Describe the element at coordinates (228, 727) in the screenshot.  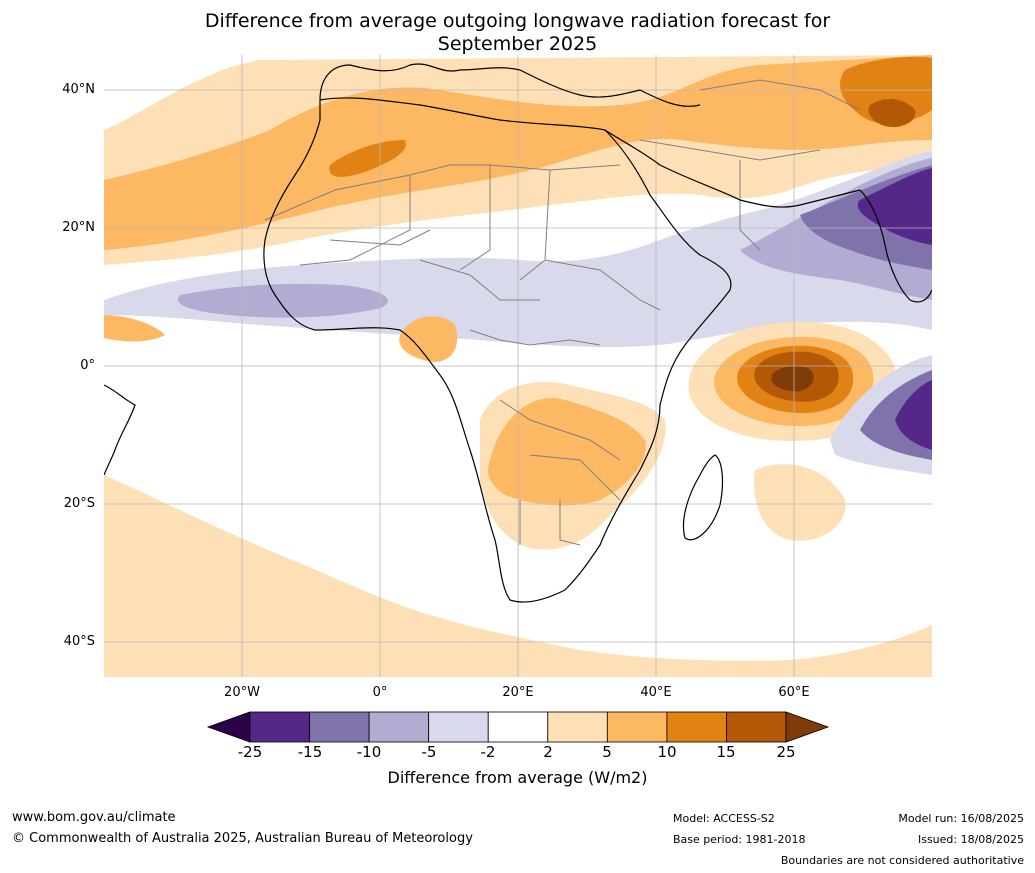
I see `colorbar-left-extension` at that location.